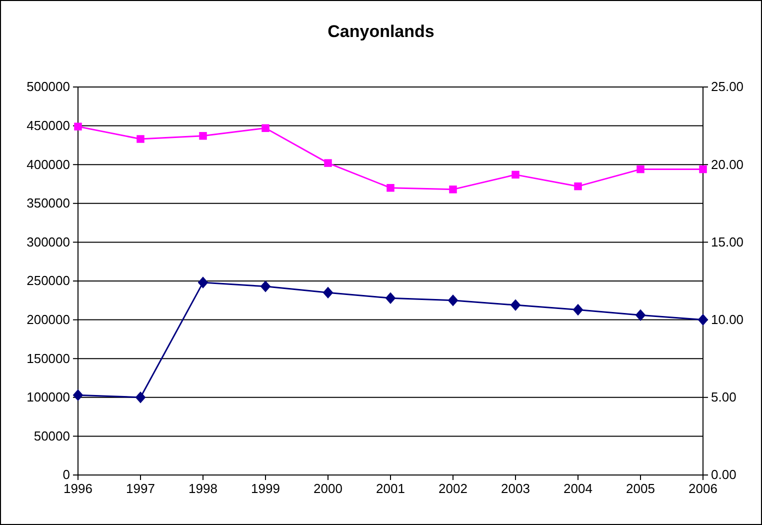 This screenshot has height=525, width=762. Describe the element at coordinates (140, 488) in the screenshot. I see `x-tick-label: 1997` at that location.